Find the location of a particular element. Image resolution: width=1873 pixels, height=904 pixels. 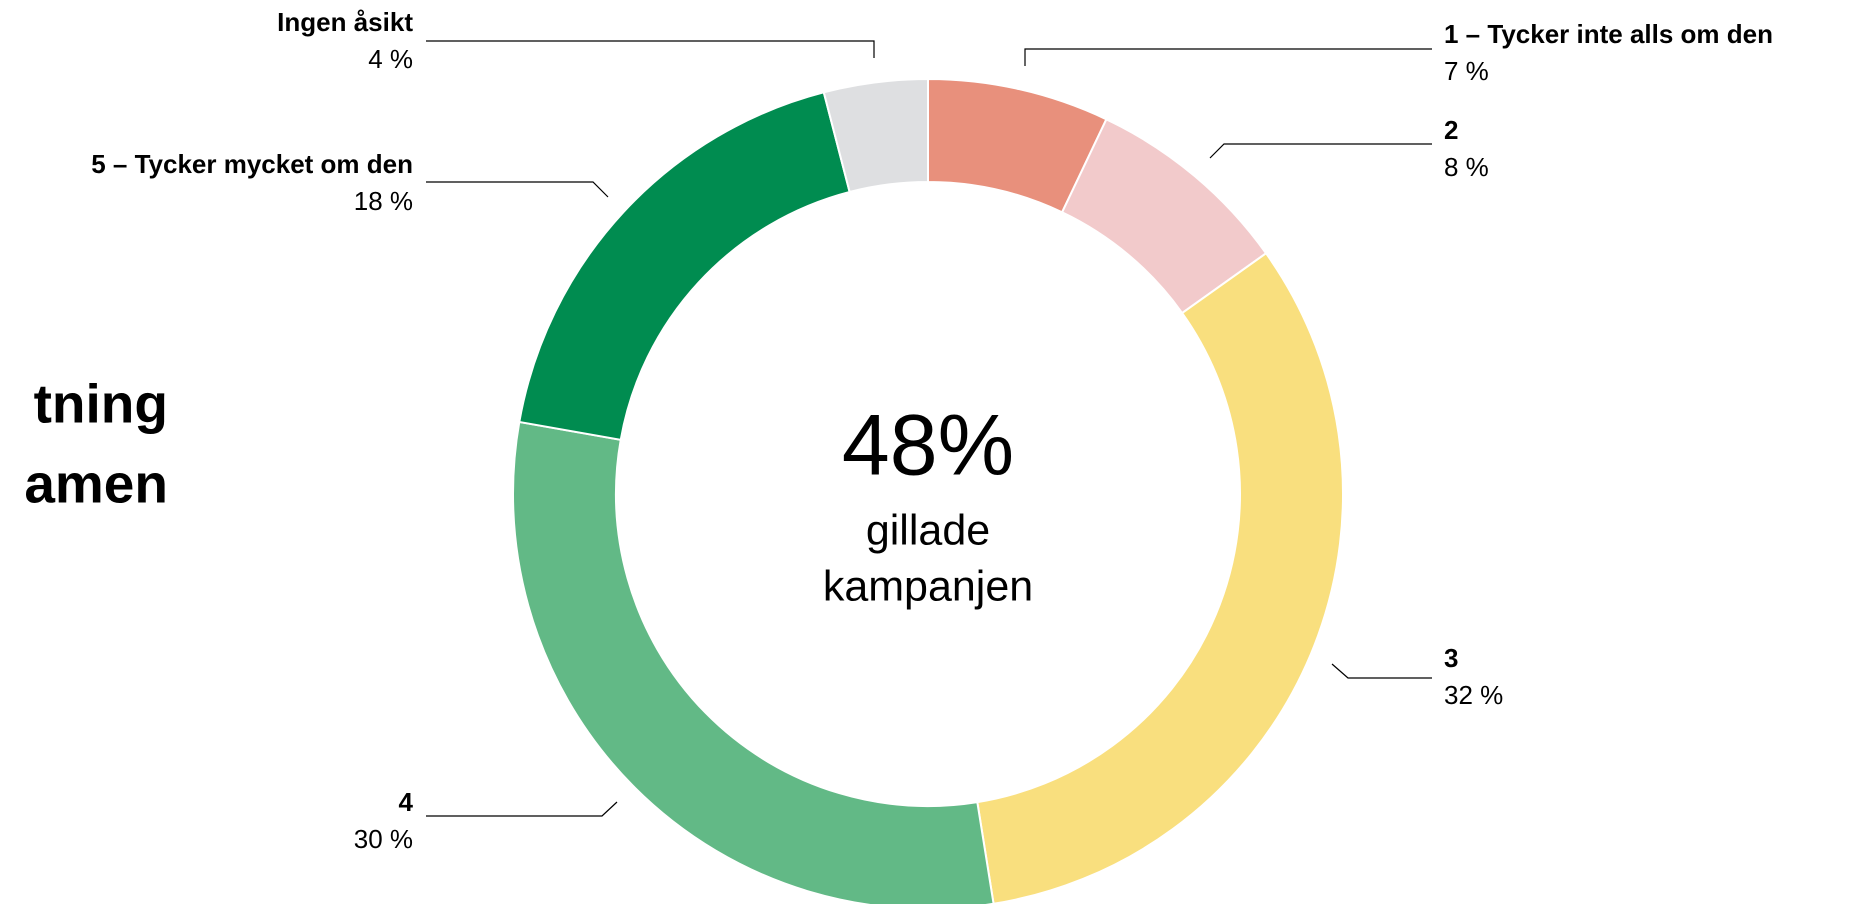

chart-title: amen is located at coordinates (96, 484).